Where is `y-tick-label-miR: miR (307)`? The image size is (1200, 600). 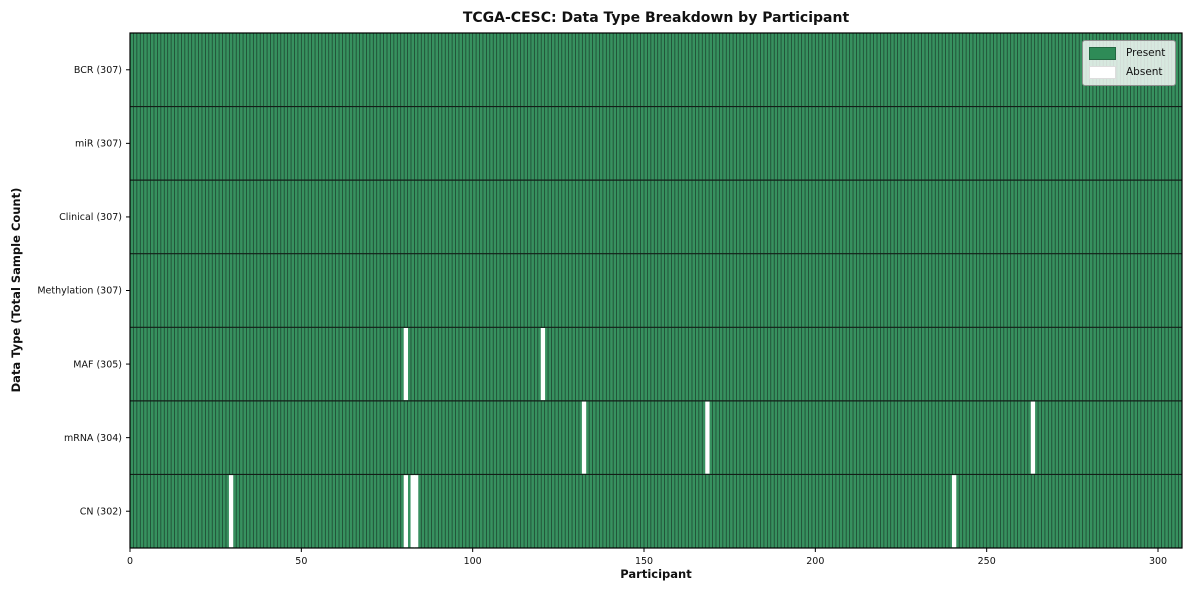 y-tick-label-miR: miR (307) is located at coordinates (98, 144).